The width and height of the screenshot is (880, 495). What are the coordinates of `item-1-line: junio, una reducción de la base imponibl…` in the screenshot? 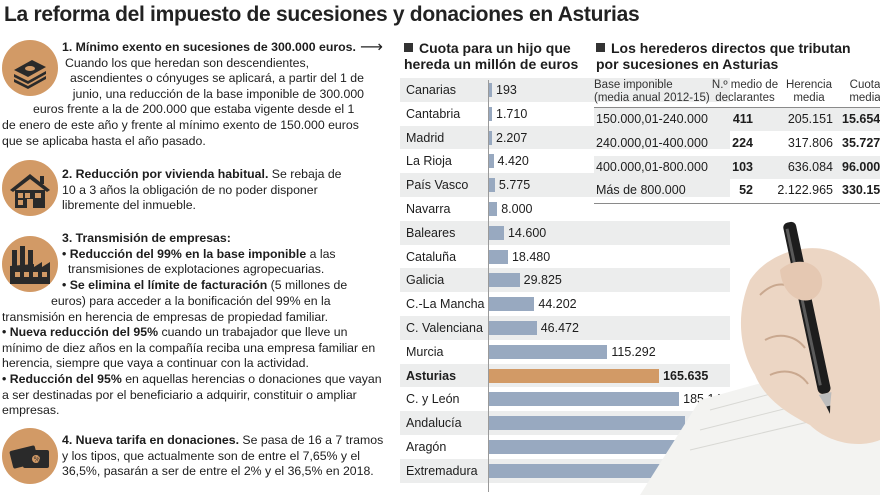 It's located at (218, 93).